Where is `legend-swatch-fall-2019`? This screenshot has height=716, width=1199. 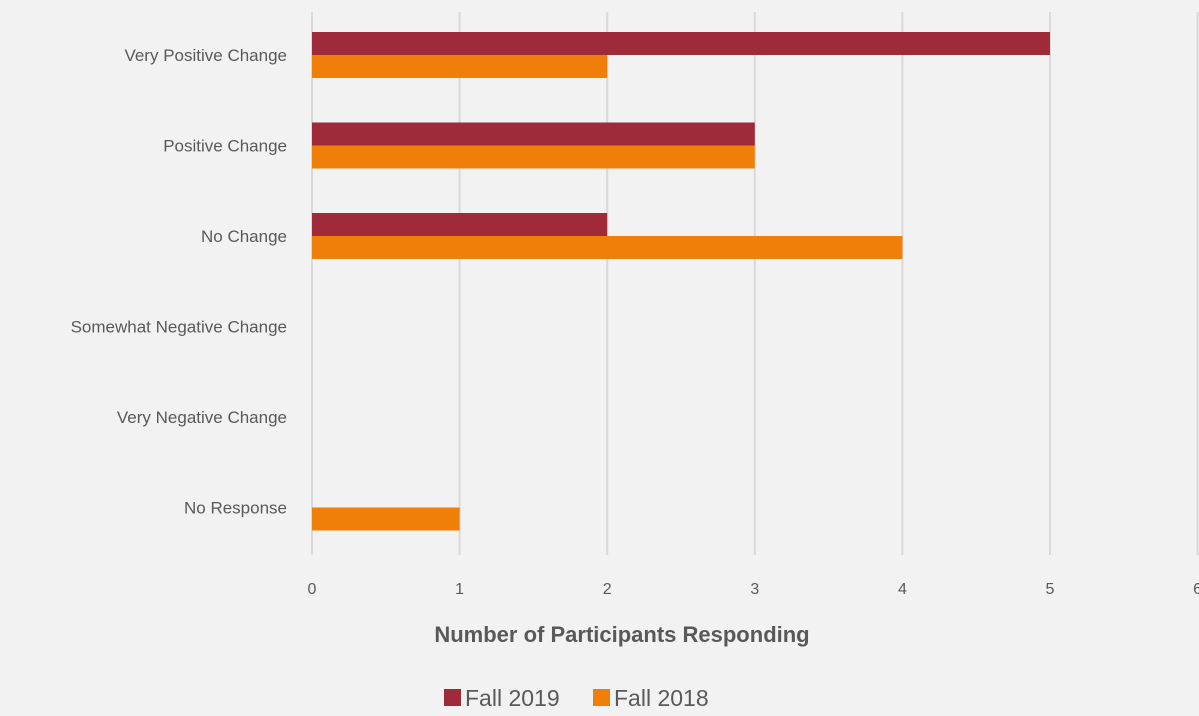 legend-swatch-fall-2019 is located at coordinates (452, 697).